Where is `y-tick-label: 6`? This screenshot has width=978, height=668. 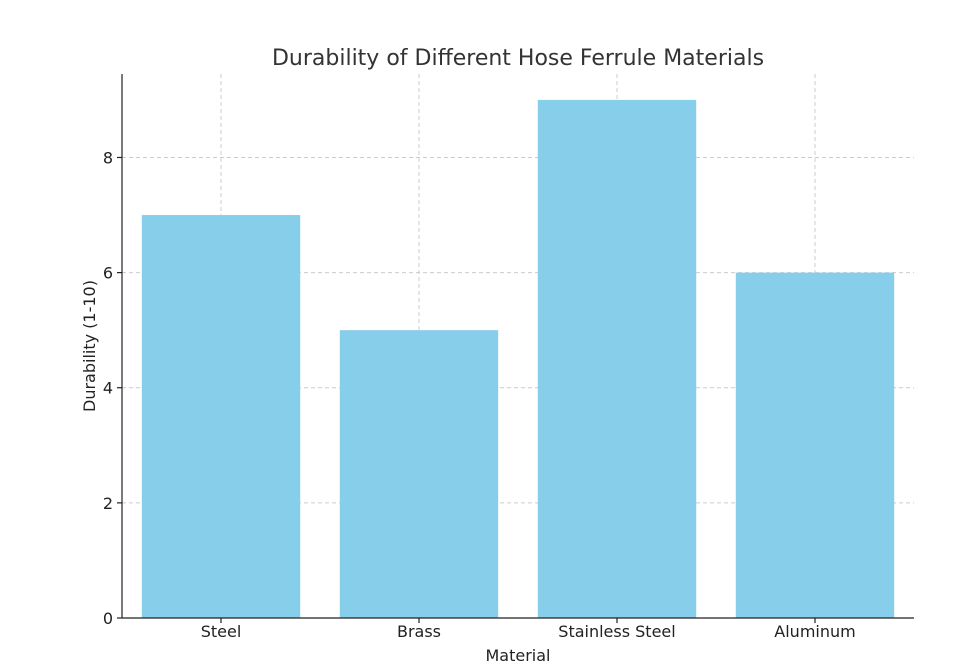 y-tick-label: 6 is located at coordinates (108, 273).